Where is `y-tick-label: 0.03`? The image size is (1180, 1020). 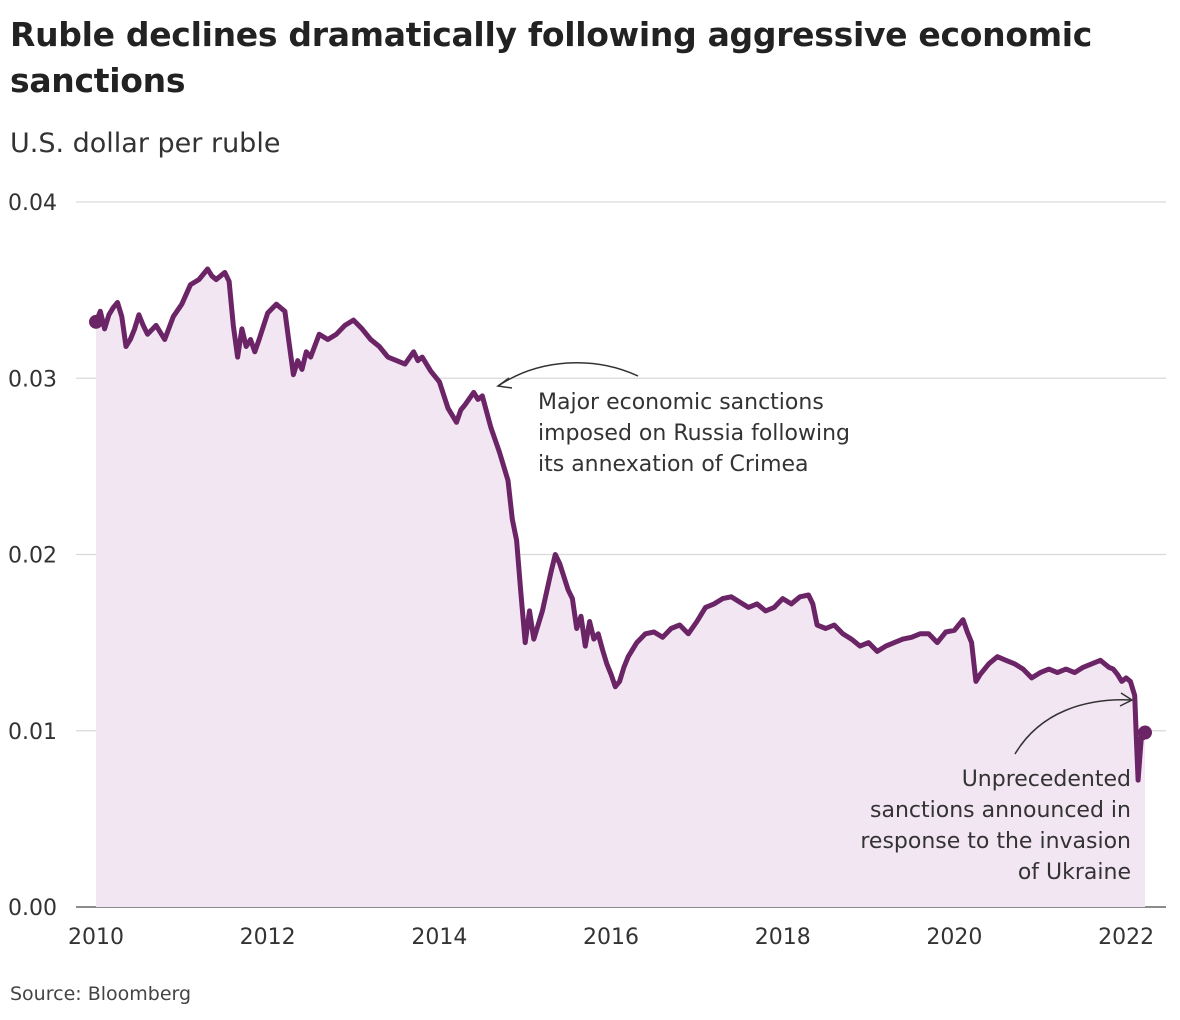 y-tick-label: 0.03 is located at coordinates (32, 379).